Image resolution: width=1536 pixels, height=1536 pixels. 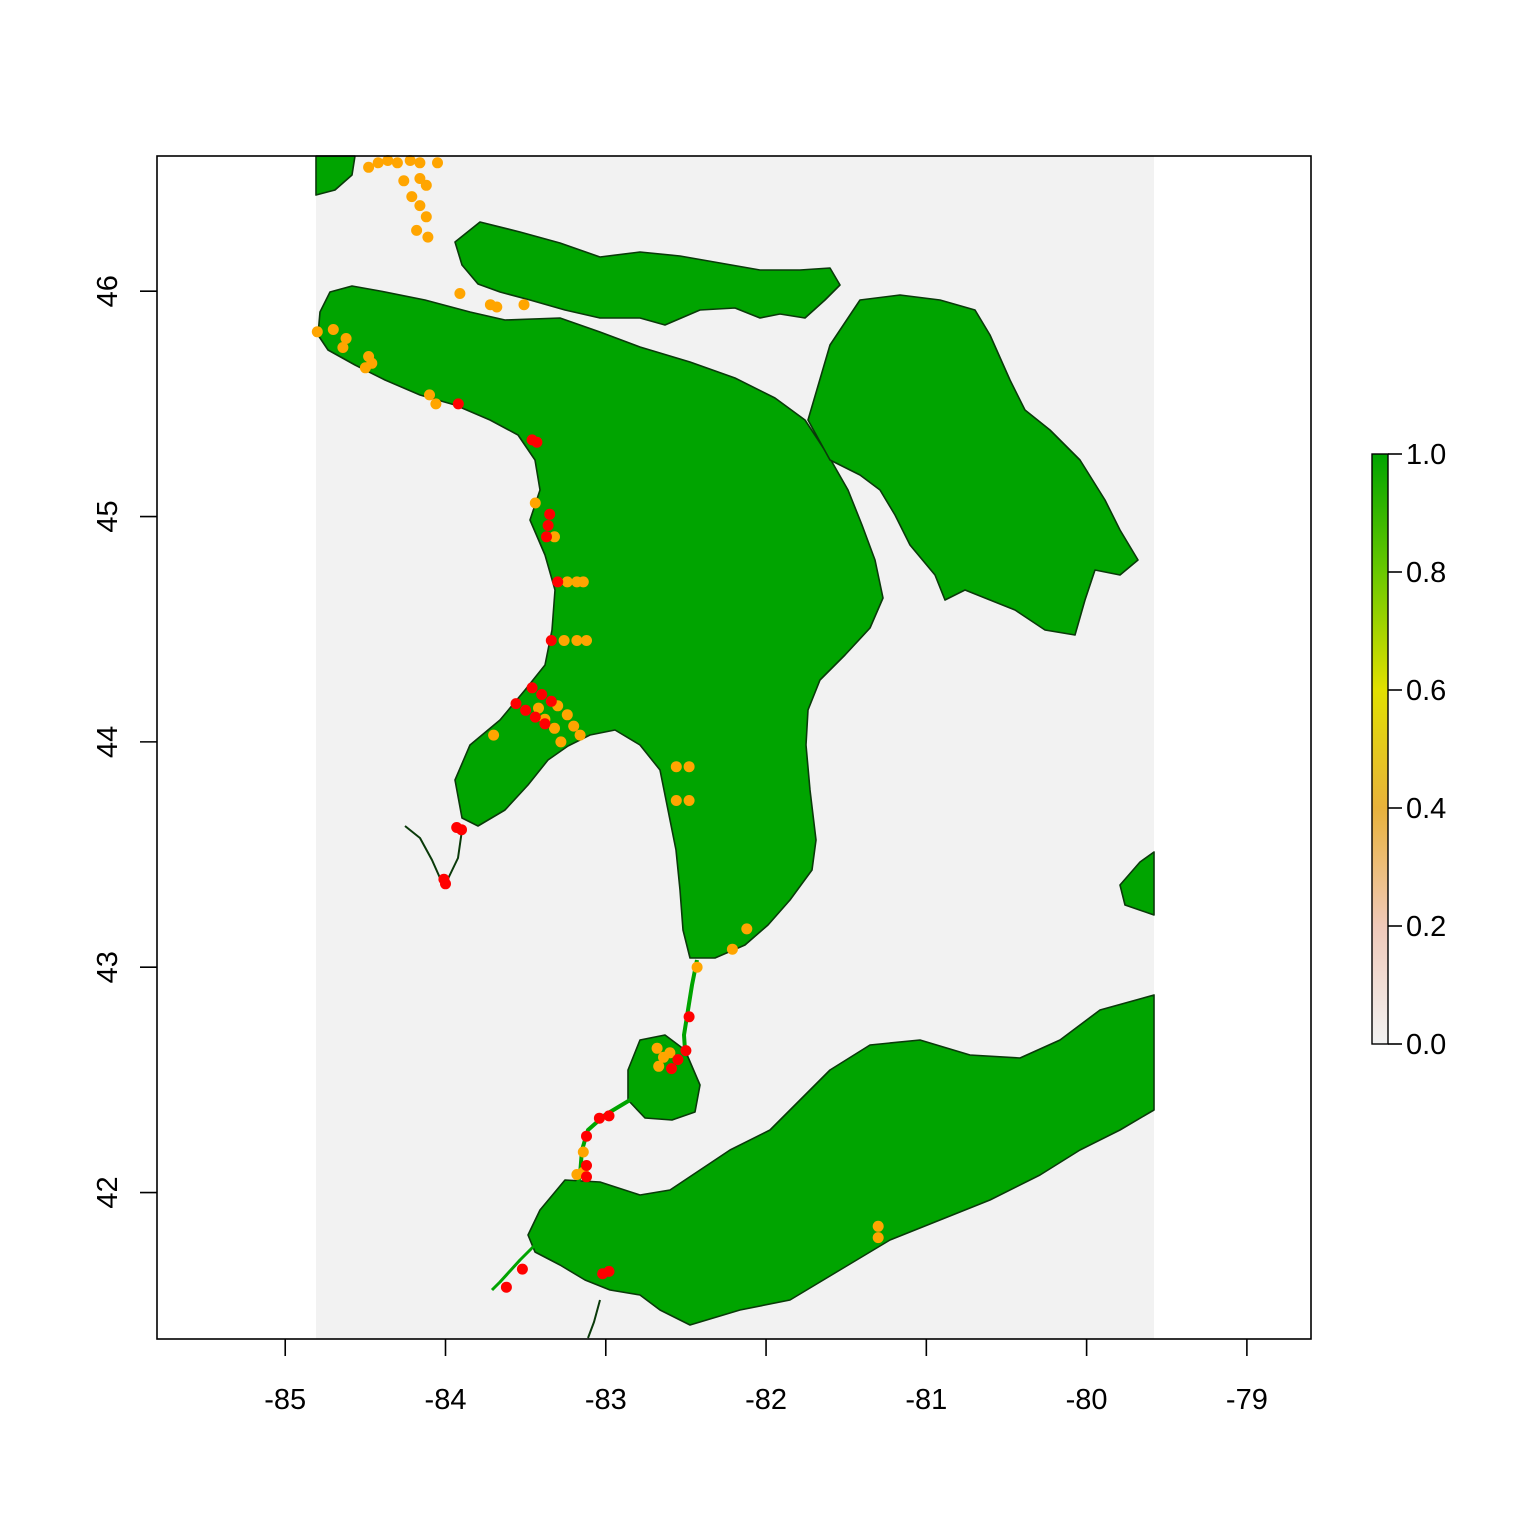 I want to click on colorbar-tick-label: 0.6, so click(x=1426, y=691).